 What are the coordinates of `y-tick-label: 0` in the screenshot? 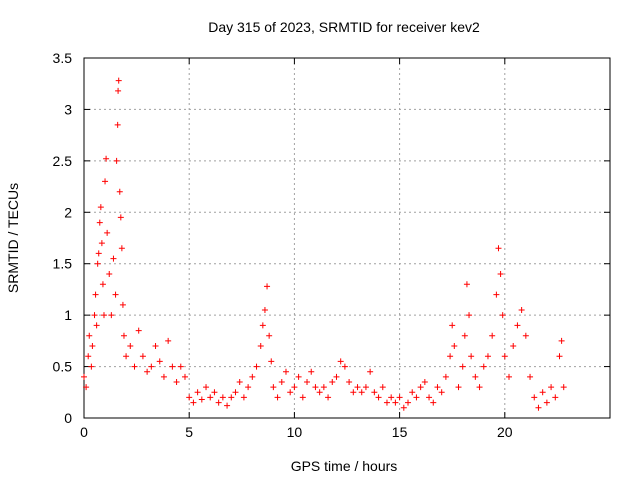 It's located at (68, 418).